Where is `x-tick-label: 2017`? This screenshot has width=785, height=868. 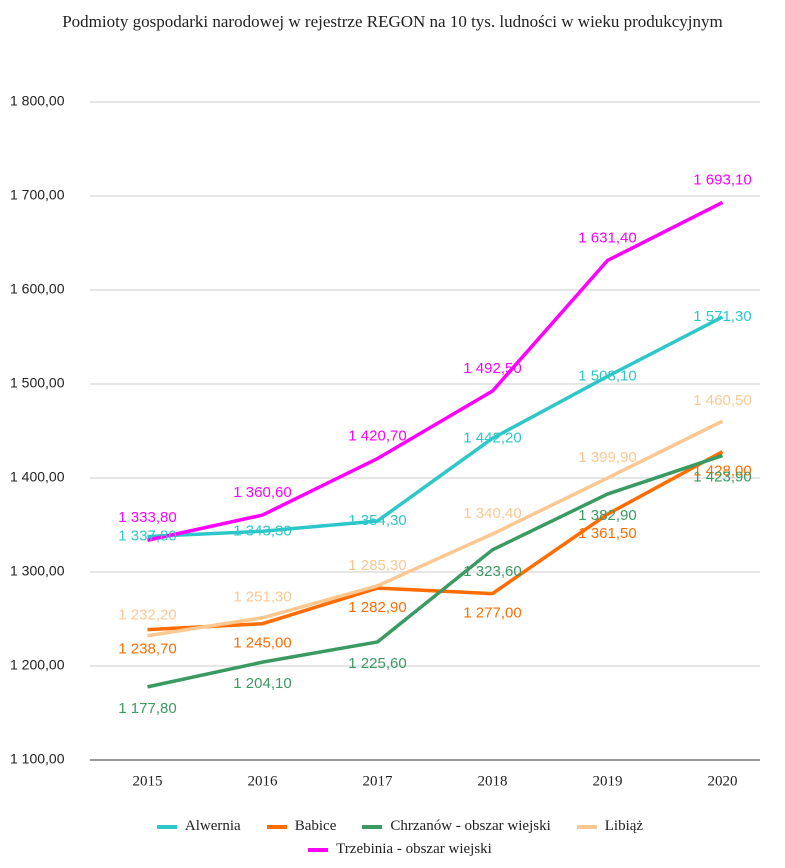 x-tick-label: 2017 is located at coordinates (378, 781).